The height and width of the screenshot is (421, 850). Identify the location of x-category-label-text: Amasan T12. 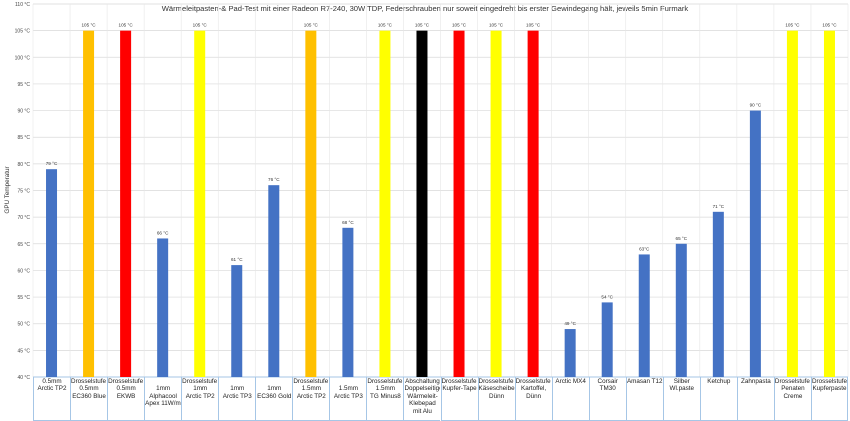
(645, 381).